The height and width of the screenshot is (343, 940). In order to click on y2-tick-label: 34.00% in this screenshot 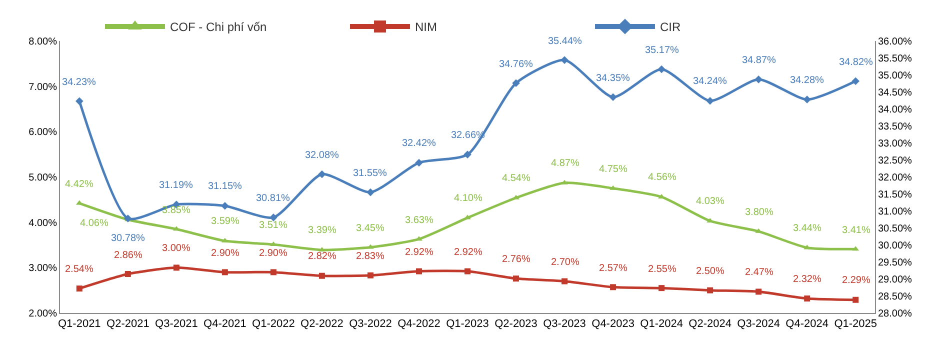, I will do `click(895, 110)`.